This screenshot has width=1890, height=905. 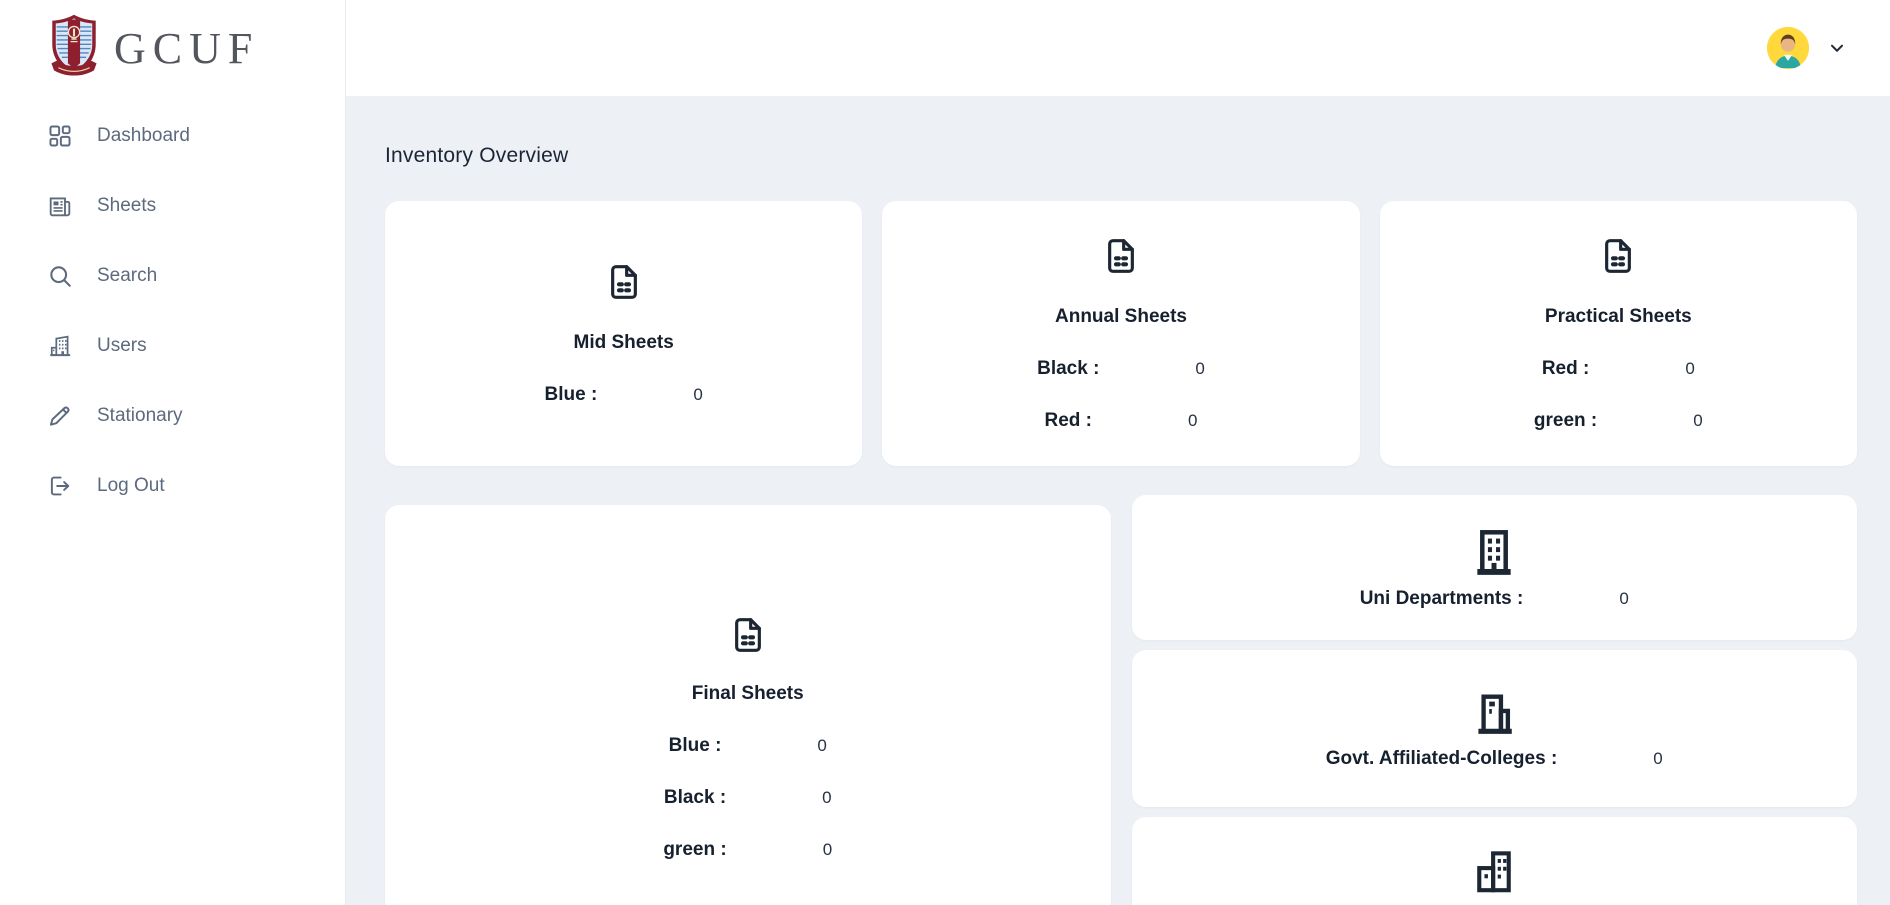 What do you see at coordinates (172, 206) in the screenshot?
I see `sidebar-item-sheets: Sheets` at bounding box center [172, 206].